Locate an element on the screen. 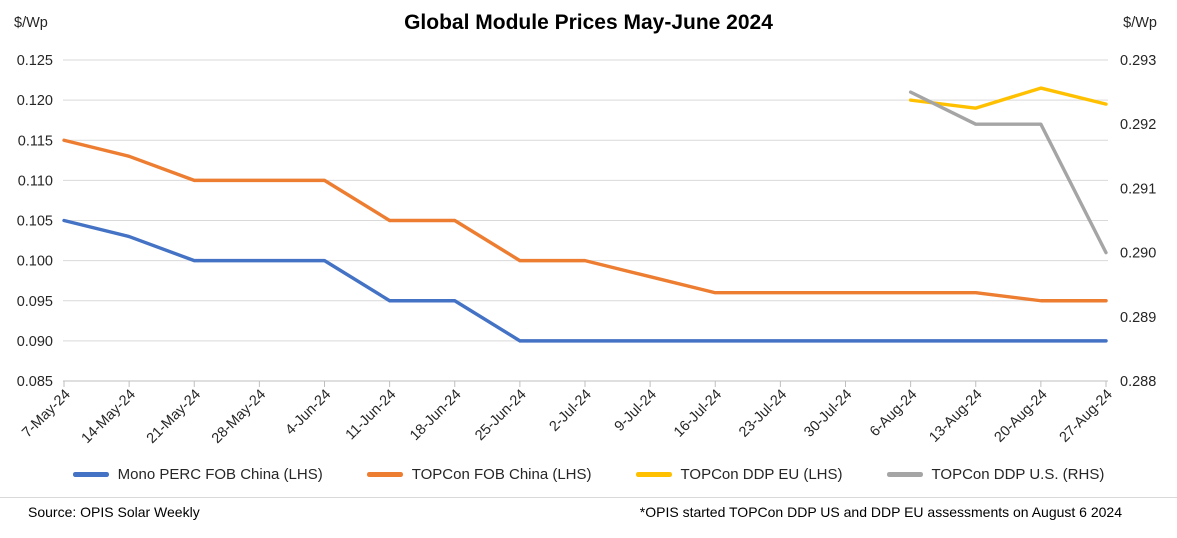  x-axis-tick-label: 13-Aug-24 is located at coordinates (955, 416).